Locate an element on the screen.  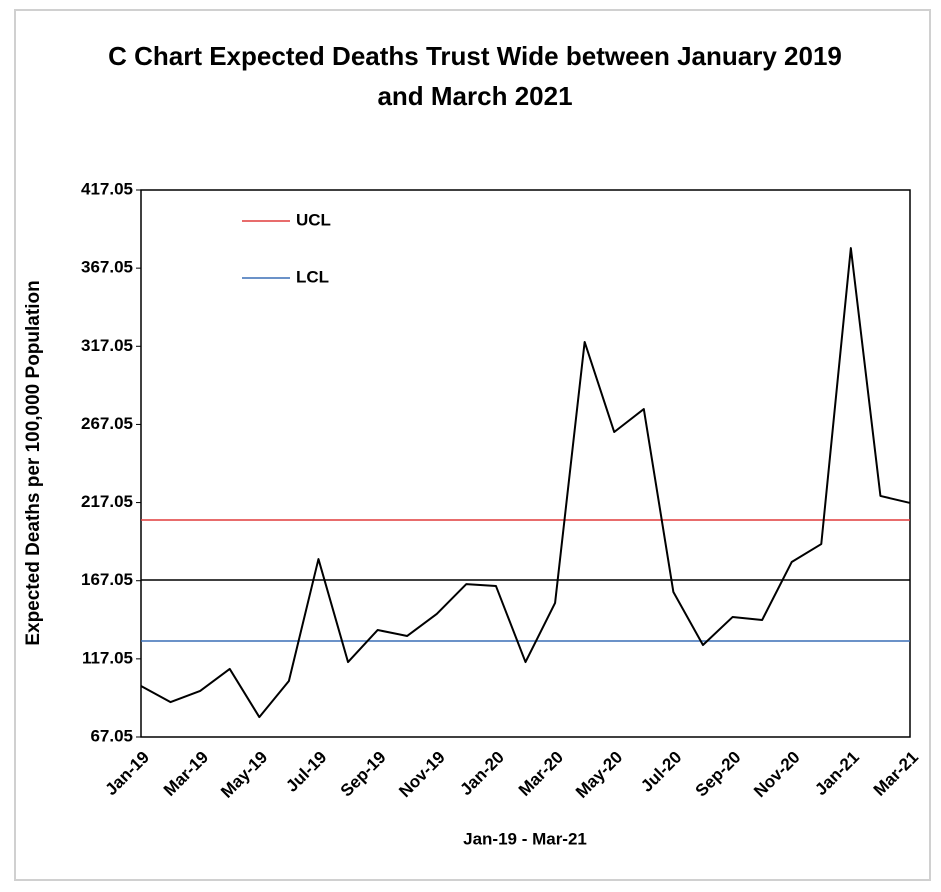
y-tick-label: 267.05 is located at coordinates (107, 423).